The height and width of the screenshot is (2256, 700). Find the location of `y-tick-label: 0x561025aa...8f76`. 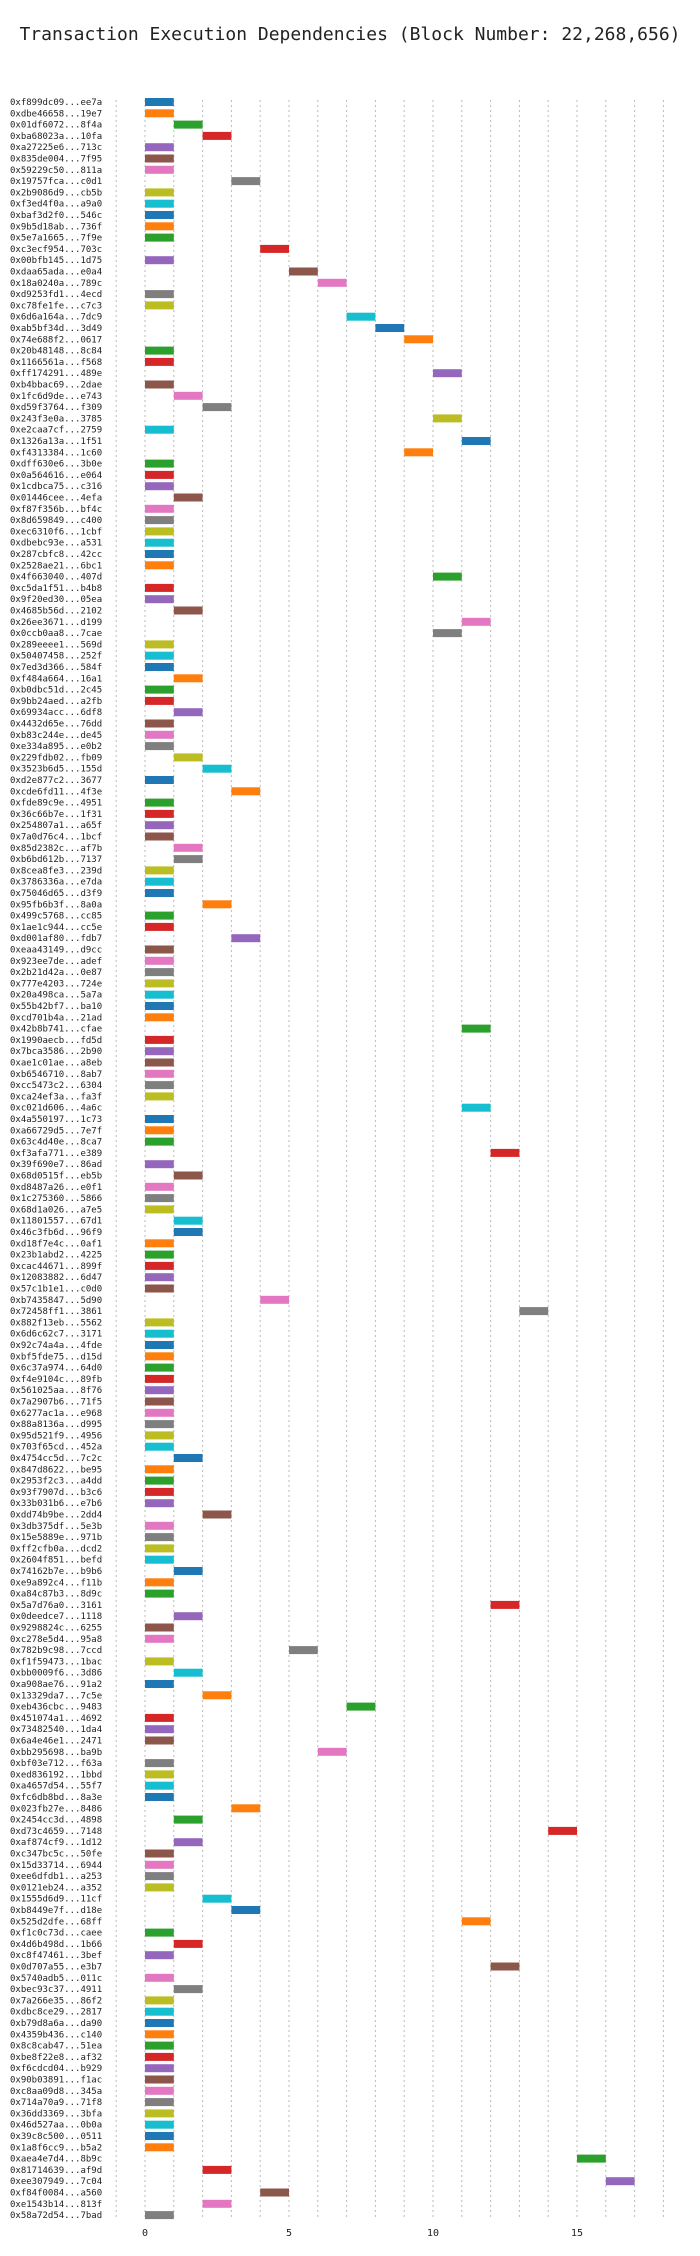

y-tick-label: 0x561025aa...8f76 is located at coordinates (56, 1391).